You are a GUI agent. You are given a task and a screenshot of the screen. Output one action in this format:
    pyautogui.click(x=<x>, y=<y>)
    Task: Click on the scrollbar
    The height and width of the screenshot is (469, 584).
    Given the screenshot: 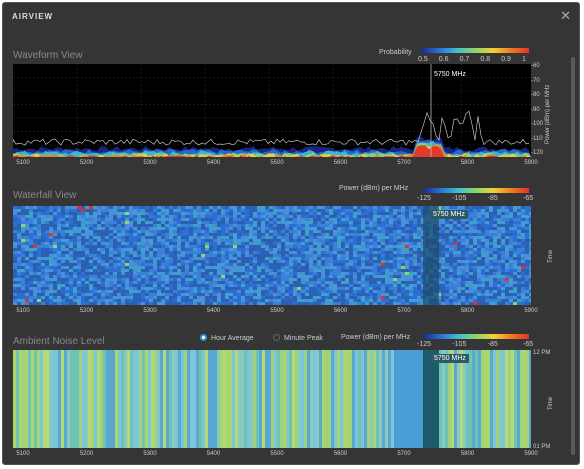 What is the action you would take?
    pyautogui.click(x=573, y=256)
    